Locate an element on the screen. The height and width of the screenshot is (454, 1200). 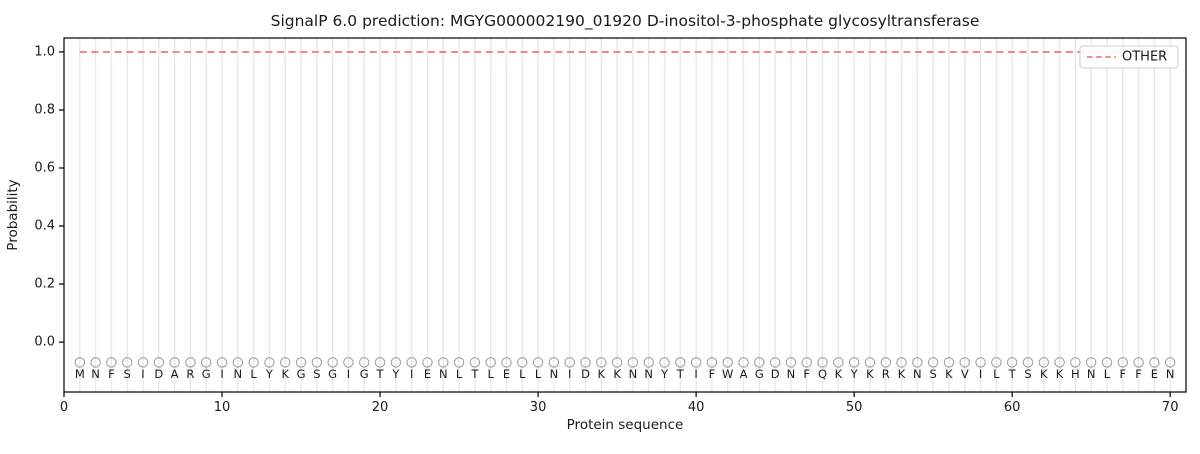
residue-letter: V is located at coordinates (965, 374).